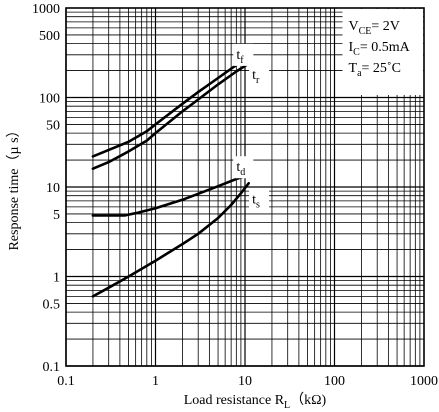 The image size is (439, 412). I want to click on x-tick-label: 1, so click(155, 381).